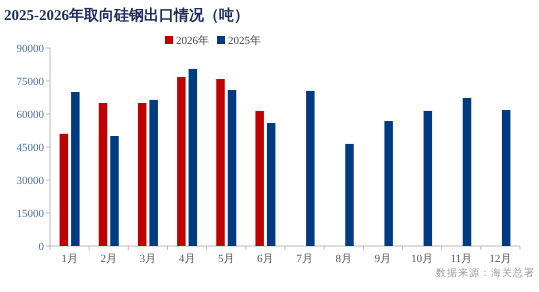 This screenshot has height=292, width=539. Describe the element at coordinates (187, 259) in the screenshot. I see `x-tick-label: 4月` at that location.